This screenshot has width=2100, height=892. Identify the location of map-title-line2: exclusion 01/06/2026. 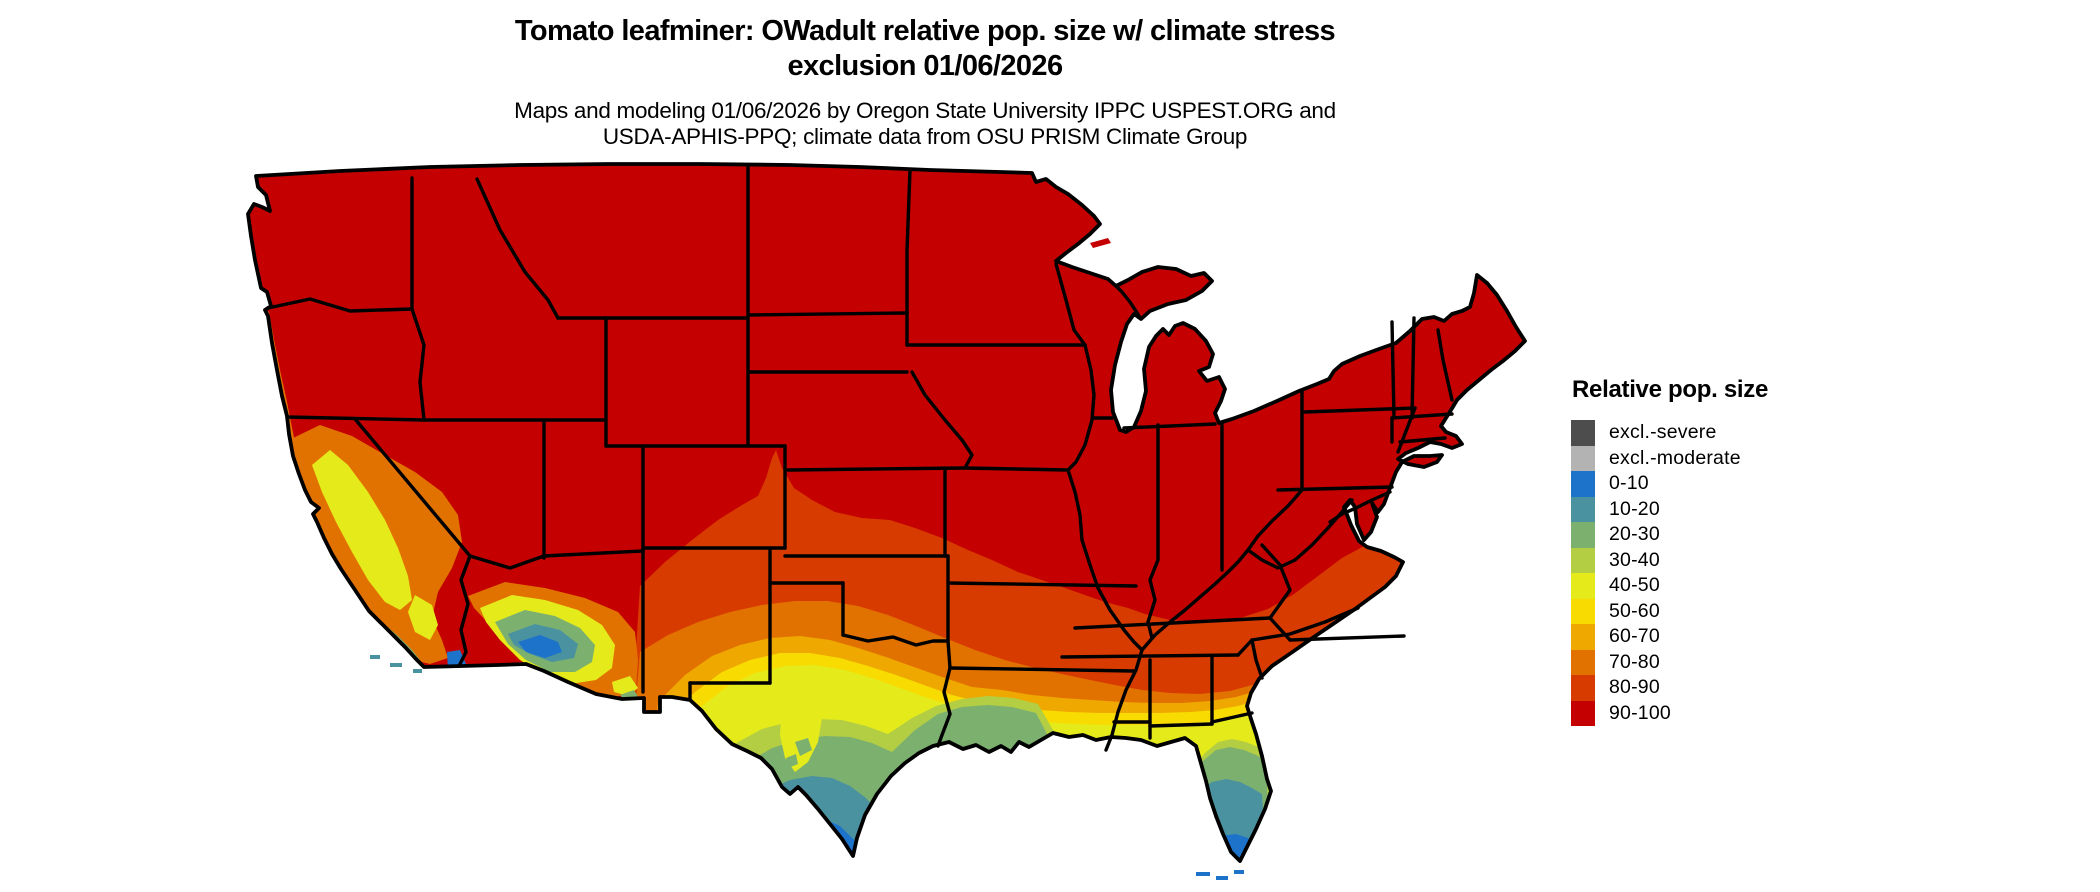
(925, 66).